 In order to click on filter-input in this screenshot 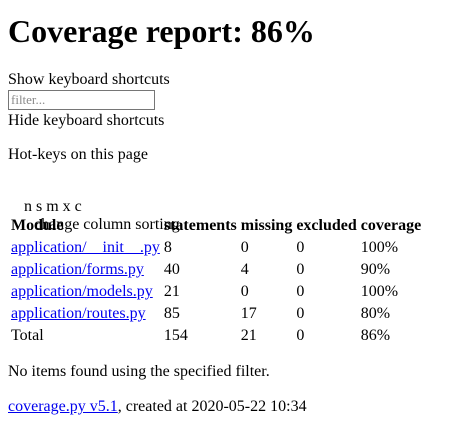, I will do `click(81, 100)`.